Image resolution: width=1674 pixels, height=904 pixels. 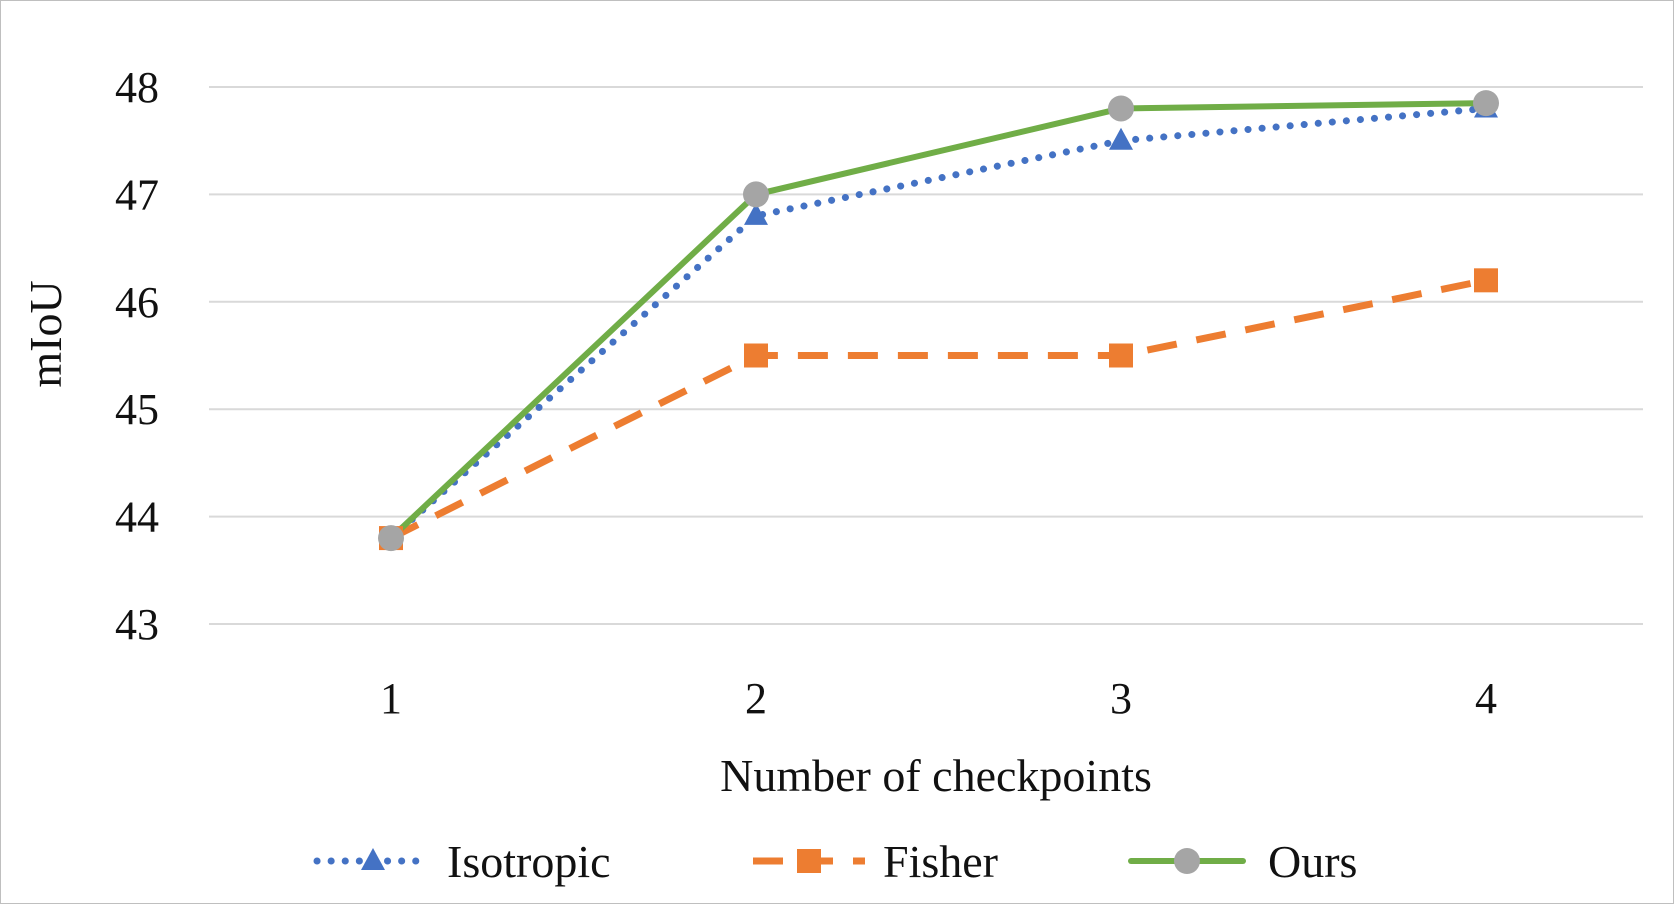 What do you see at coordinates (1312, 861) in the screenshot?
I see `legend-label-ours: Ours` at bounding box center [1312, 861].